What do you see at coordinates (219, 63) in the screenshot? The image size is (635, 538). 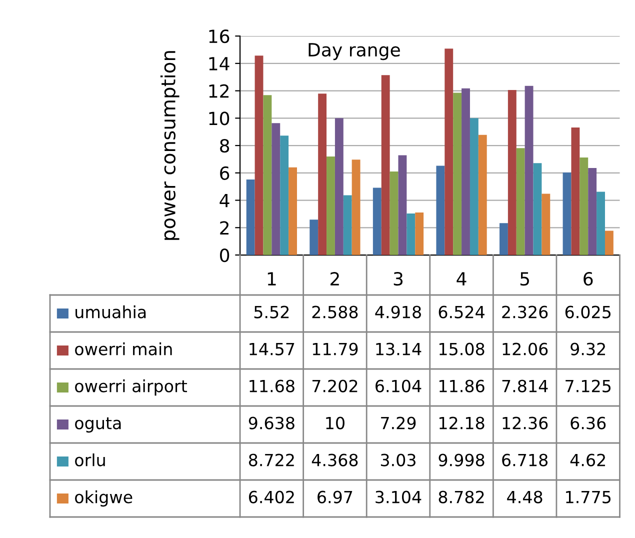 I see `y-tick-label: 14` at bounding box center [219, 63].